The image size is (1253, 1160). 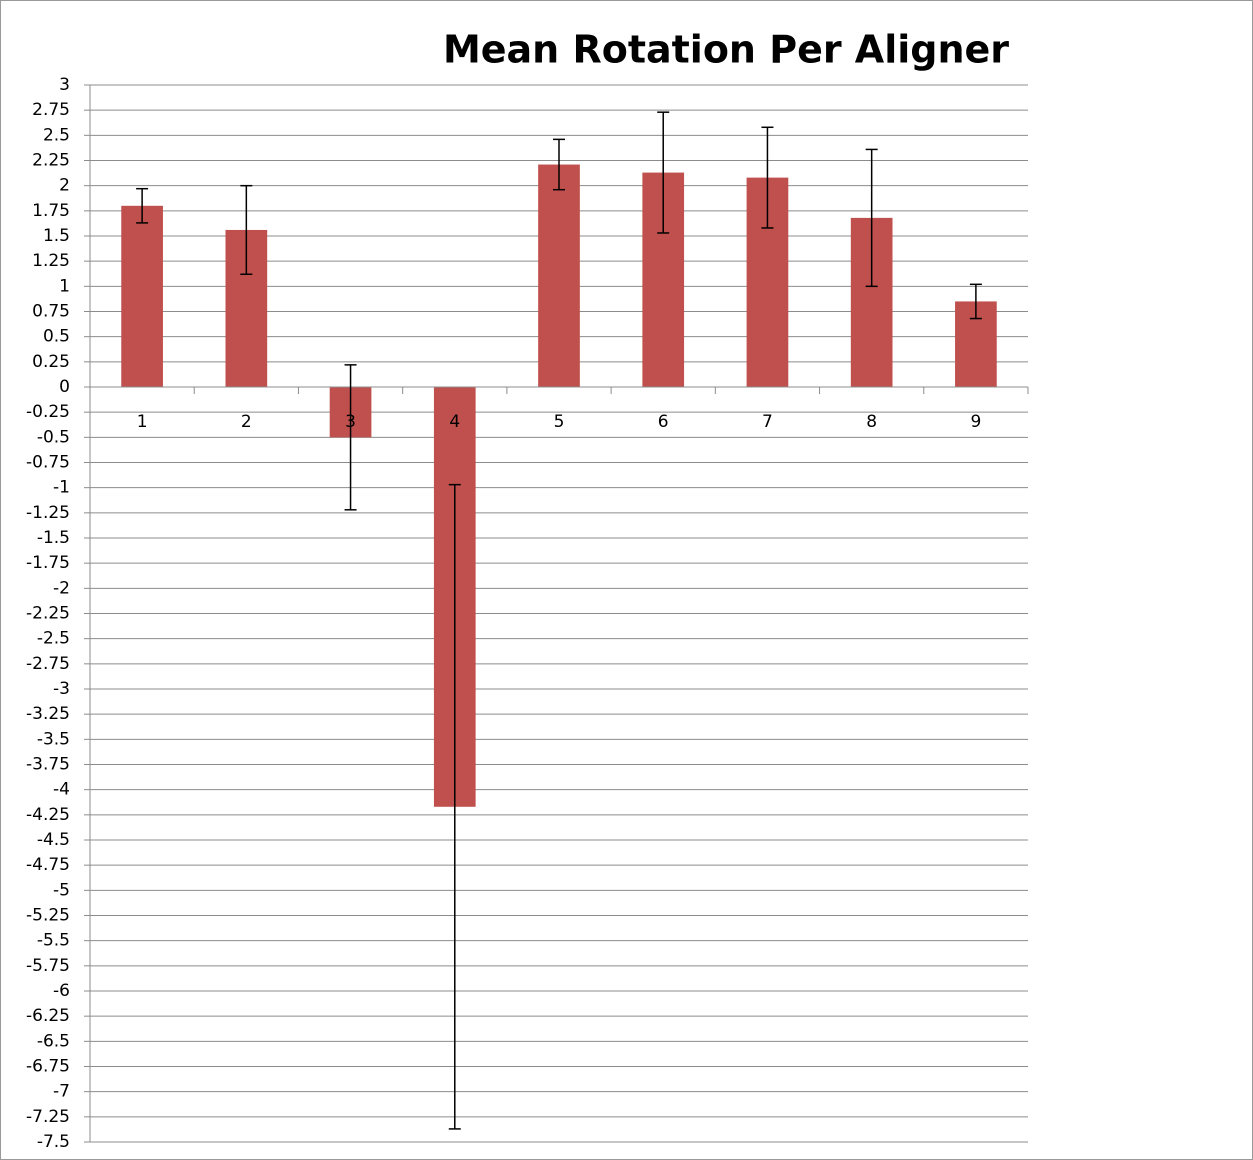 What do you see at coordinates (726, 50) in the screenshot?
I see `chart-title: Mean Rotation Per Aligner` at bounding box center [726, 50].